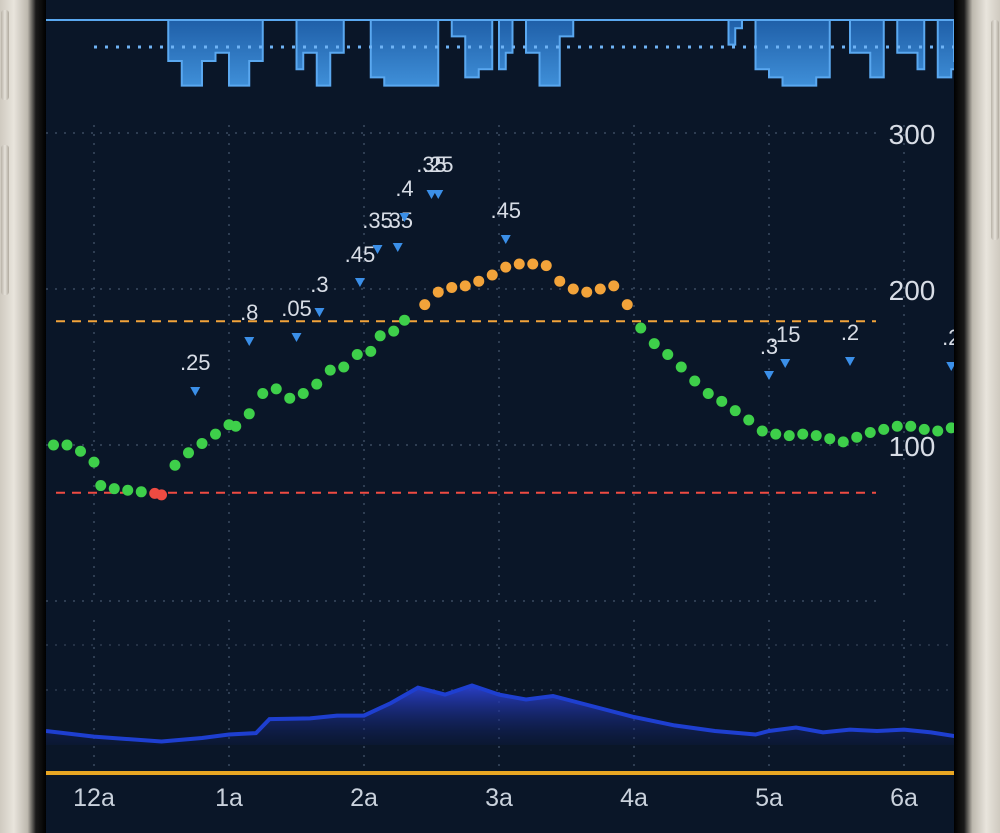 The height and width of the screenshot is (833, 1000). I want to click on side-button-lower, so click(5, 220).